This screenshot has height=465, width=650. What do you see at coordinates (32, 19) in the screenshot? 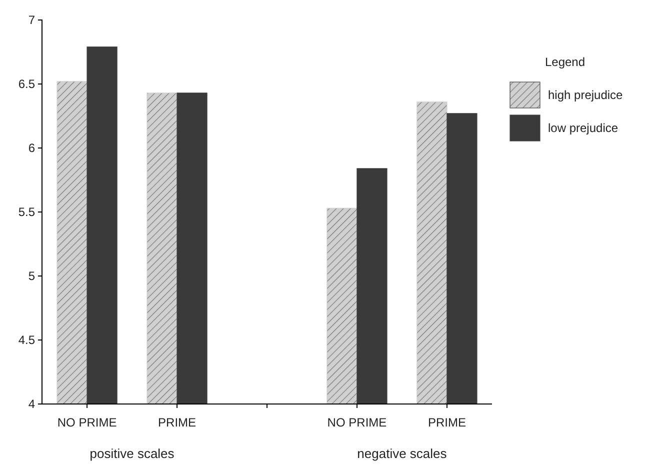
I see `y-tick-label: 7` at bounding box center [32, 19].